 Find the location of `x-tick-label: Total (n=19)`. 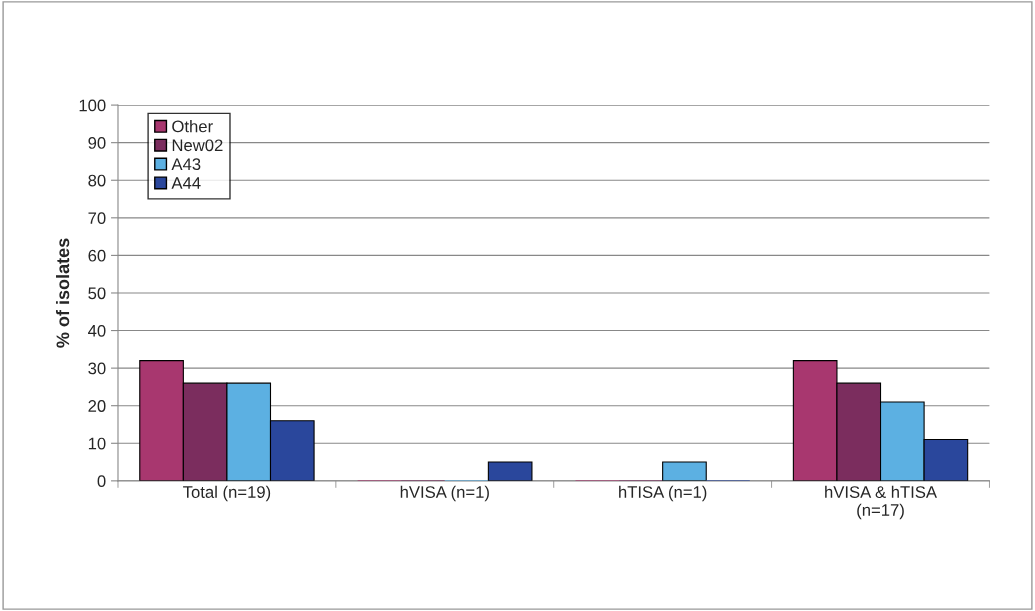

x-tick-label: Total (n=19) is located at coordinates (227, 493).